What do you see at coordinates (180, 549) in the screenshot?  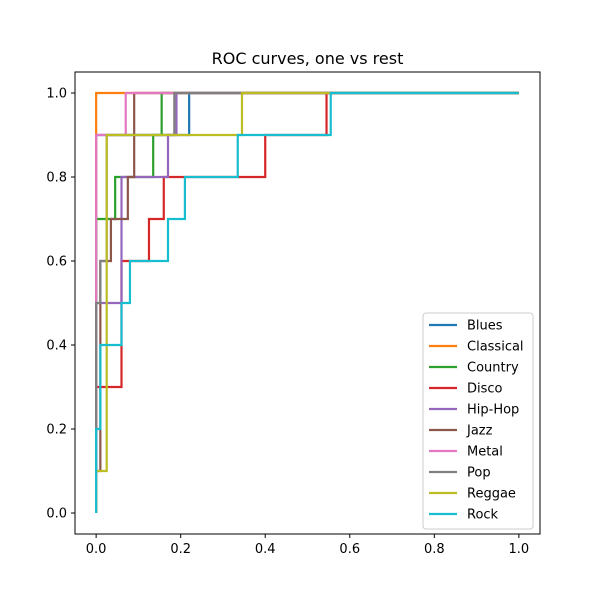 I see `x-tick-label: 0.2` at bounding box center [180, 549].